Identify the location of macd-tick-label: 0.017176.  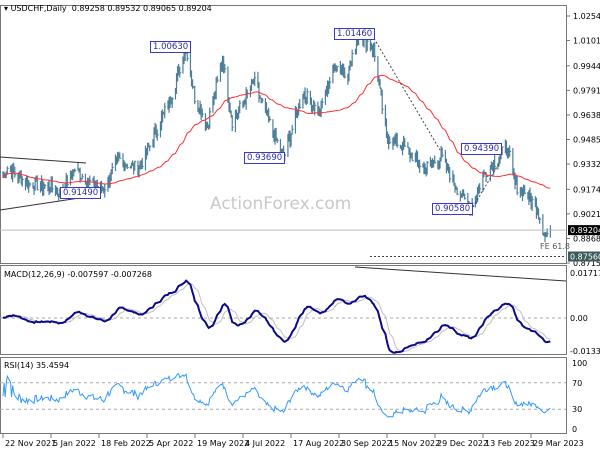
(585, 273).